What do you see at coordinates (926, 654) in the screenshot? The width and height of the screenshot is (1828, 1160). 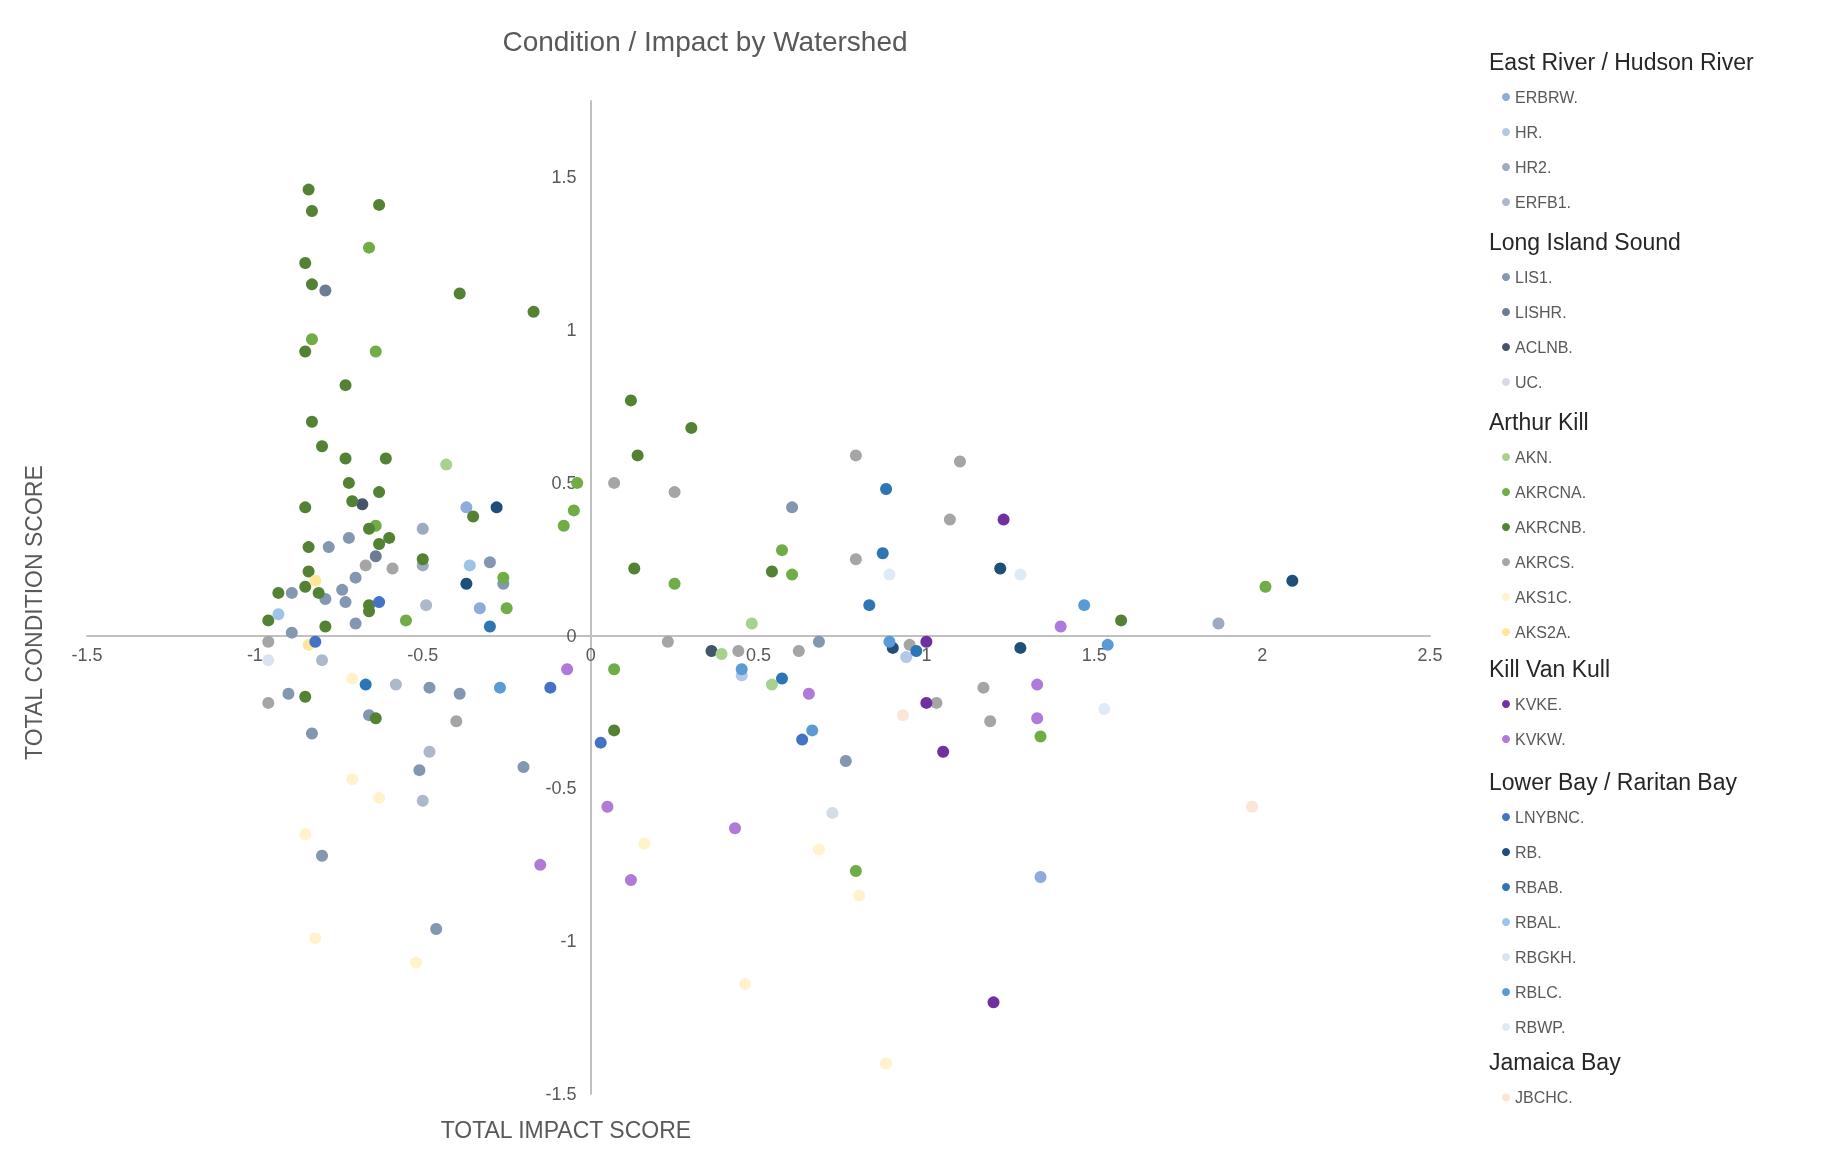 I see `x-tick-label: 1` at bounding box center [926, 654].